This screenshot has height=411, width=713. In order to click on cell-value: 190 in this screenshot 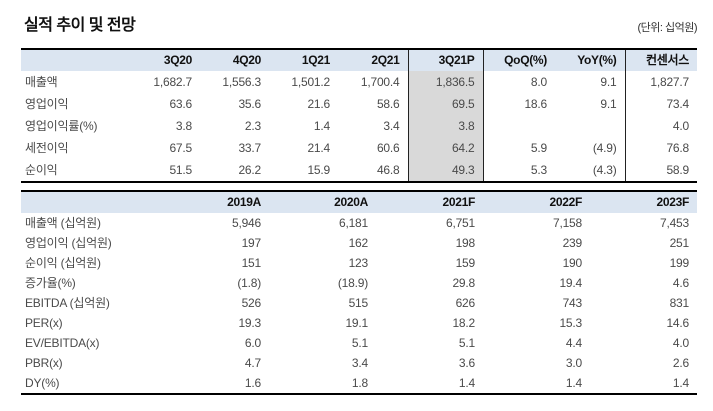, I will do `click(572, 263)`.